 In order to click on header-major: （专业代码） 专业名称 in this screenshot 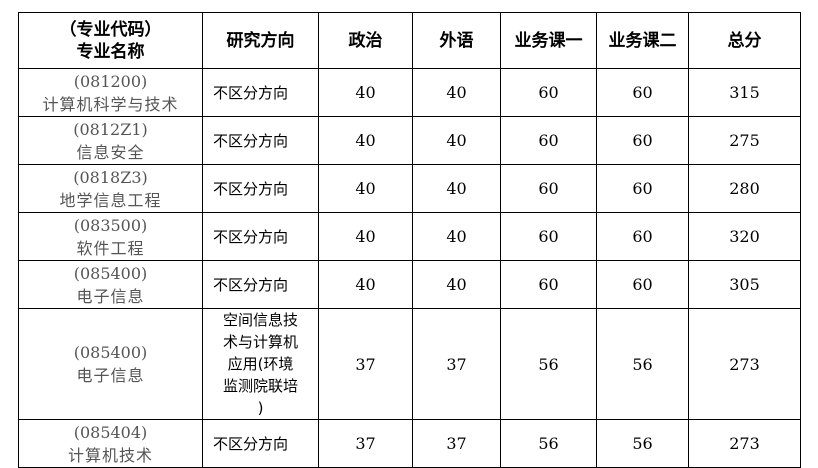, I will do `click(110, 40)`.